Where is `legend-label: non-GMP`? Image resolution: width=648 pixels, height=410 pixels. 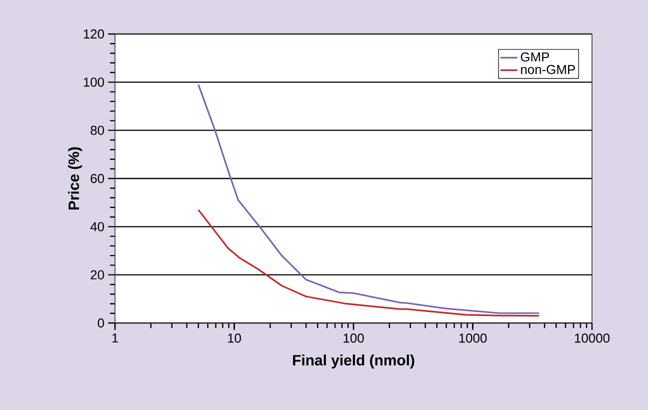
legend-label: non-GMP is located at coordinates (548, 69).